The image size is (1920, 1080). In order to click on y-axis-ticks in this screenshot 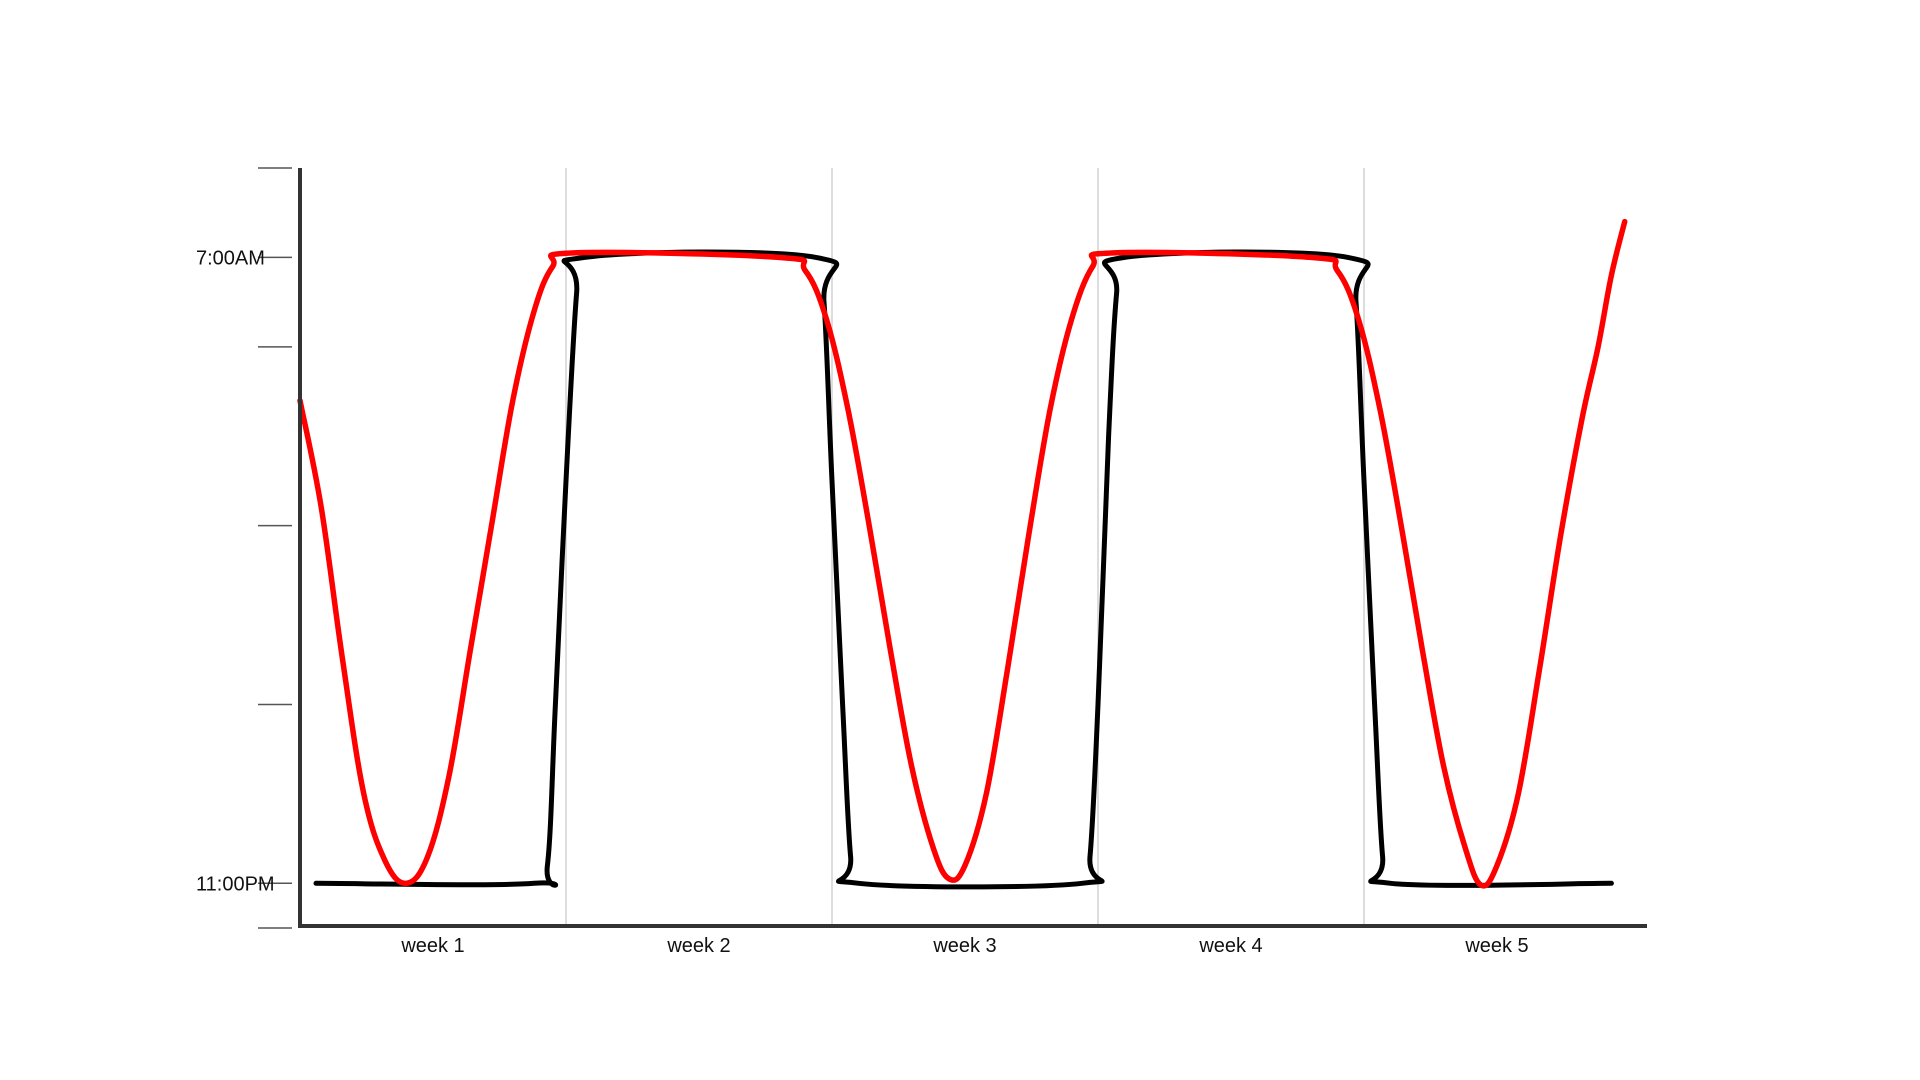, I will do `click(275, 548)`.